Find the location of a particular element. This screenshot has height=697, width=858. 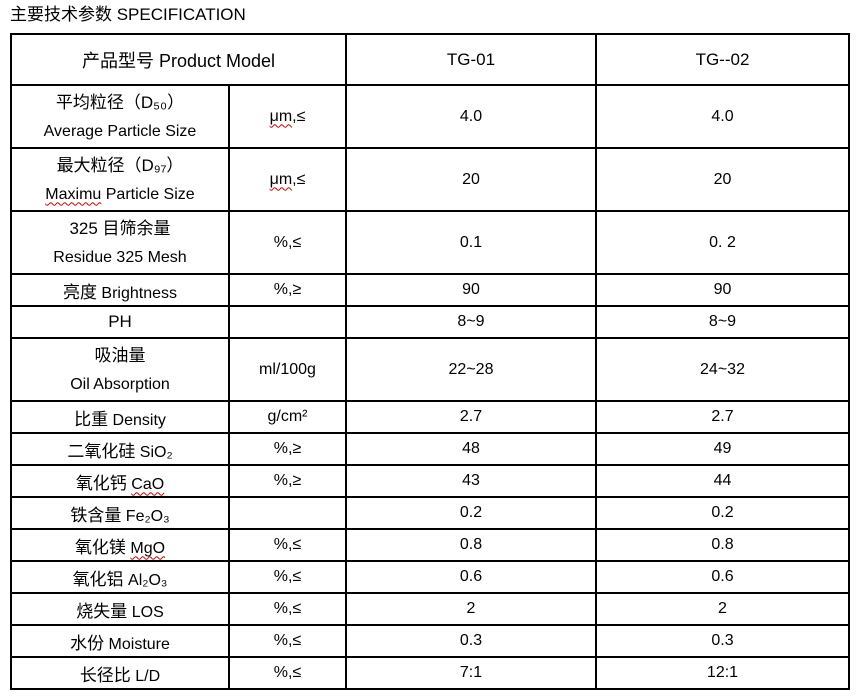

table-row: 亮度 Brightness %,≥ 90 90 is located at coordinates (430, 290).